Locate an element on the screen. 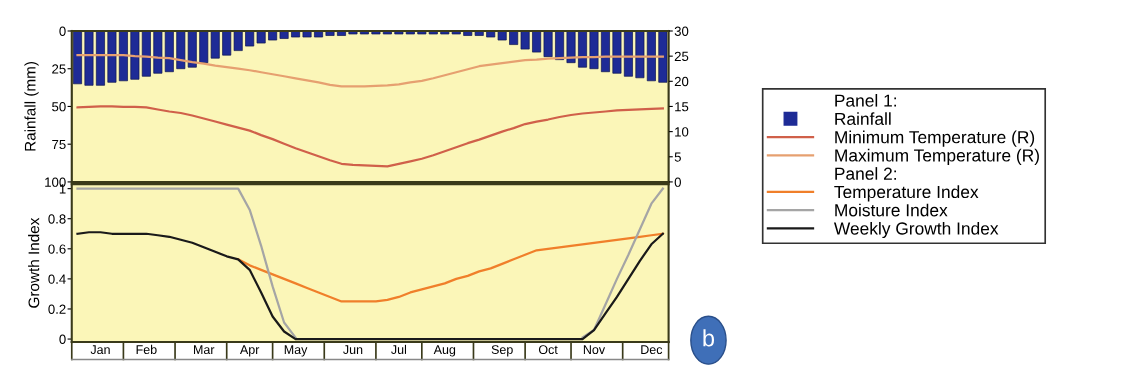 Image resolution: width=1139 pixels, height=369 pixels. y-tick-label: 25 is located at coordinates (59, 69).